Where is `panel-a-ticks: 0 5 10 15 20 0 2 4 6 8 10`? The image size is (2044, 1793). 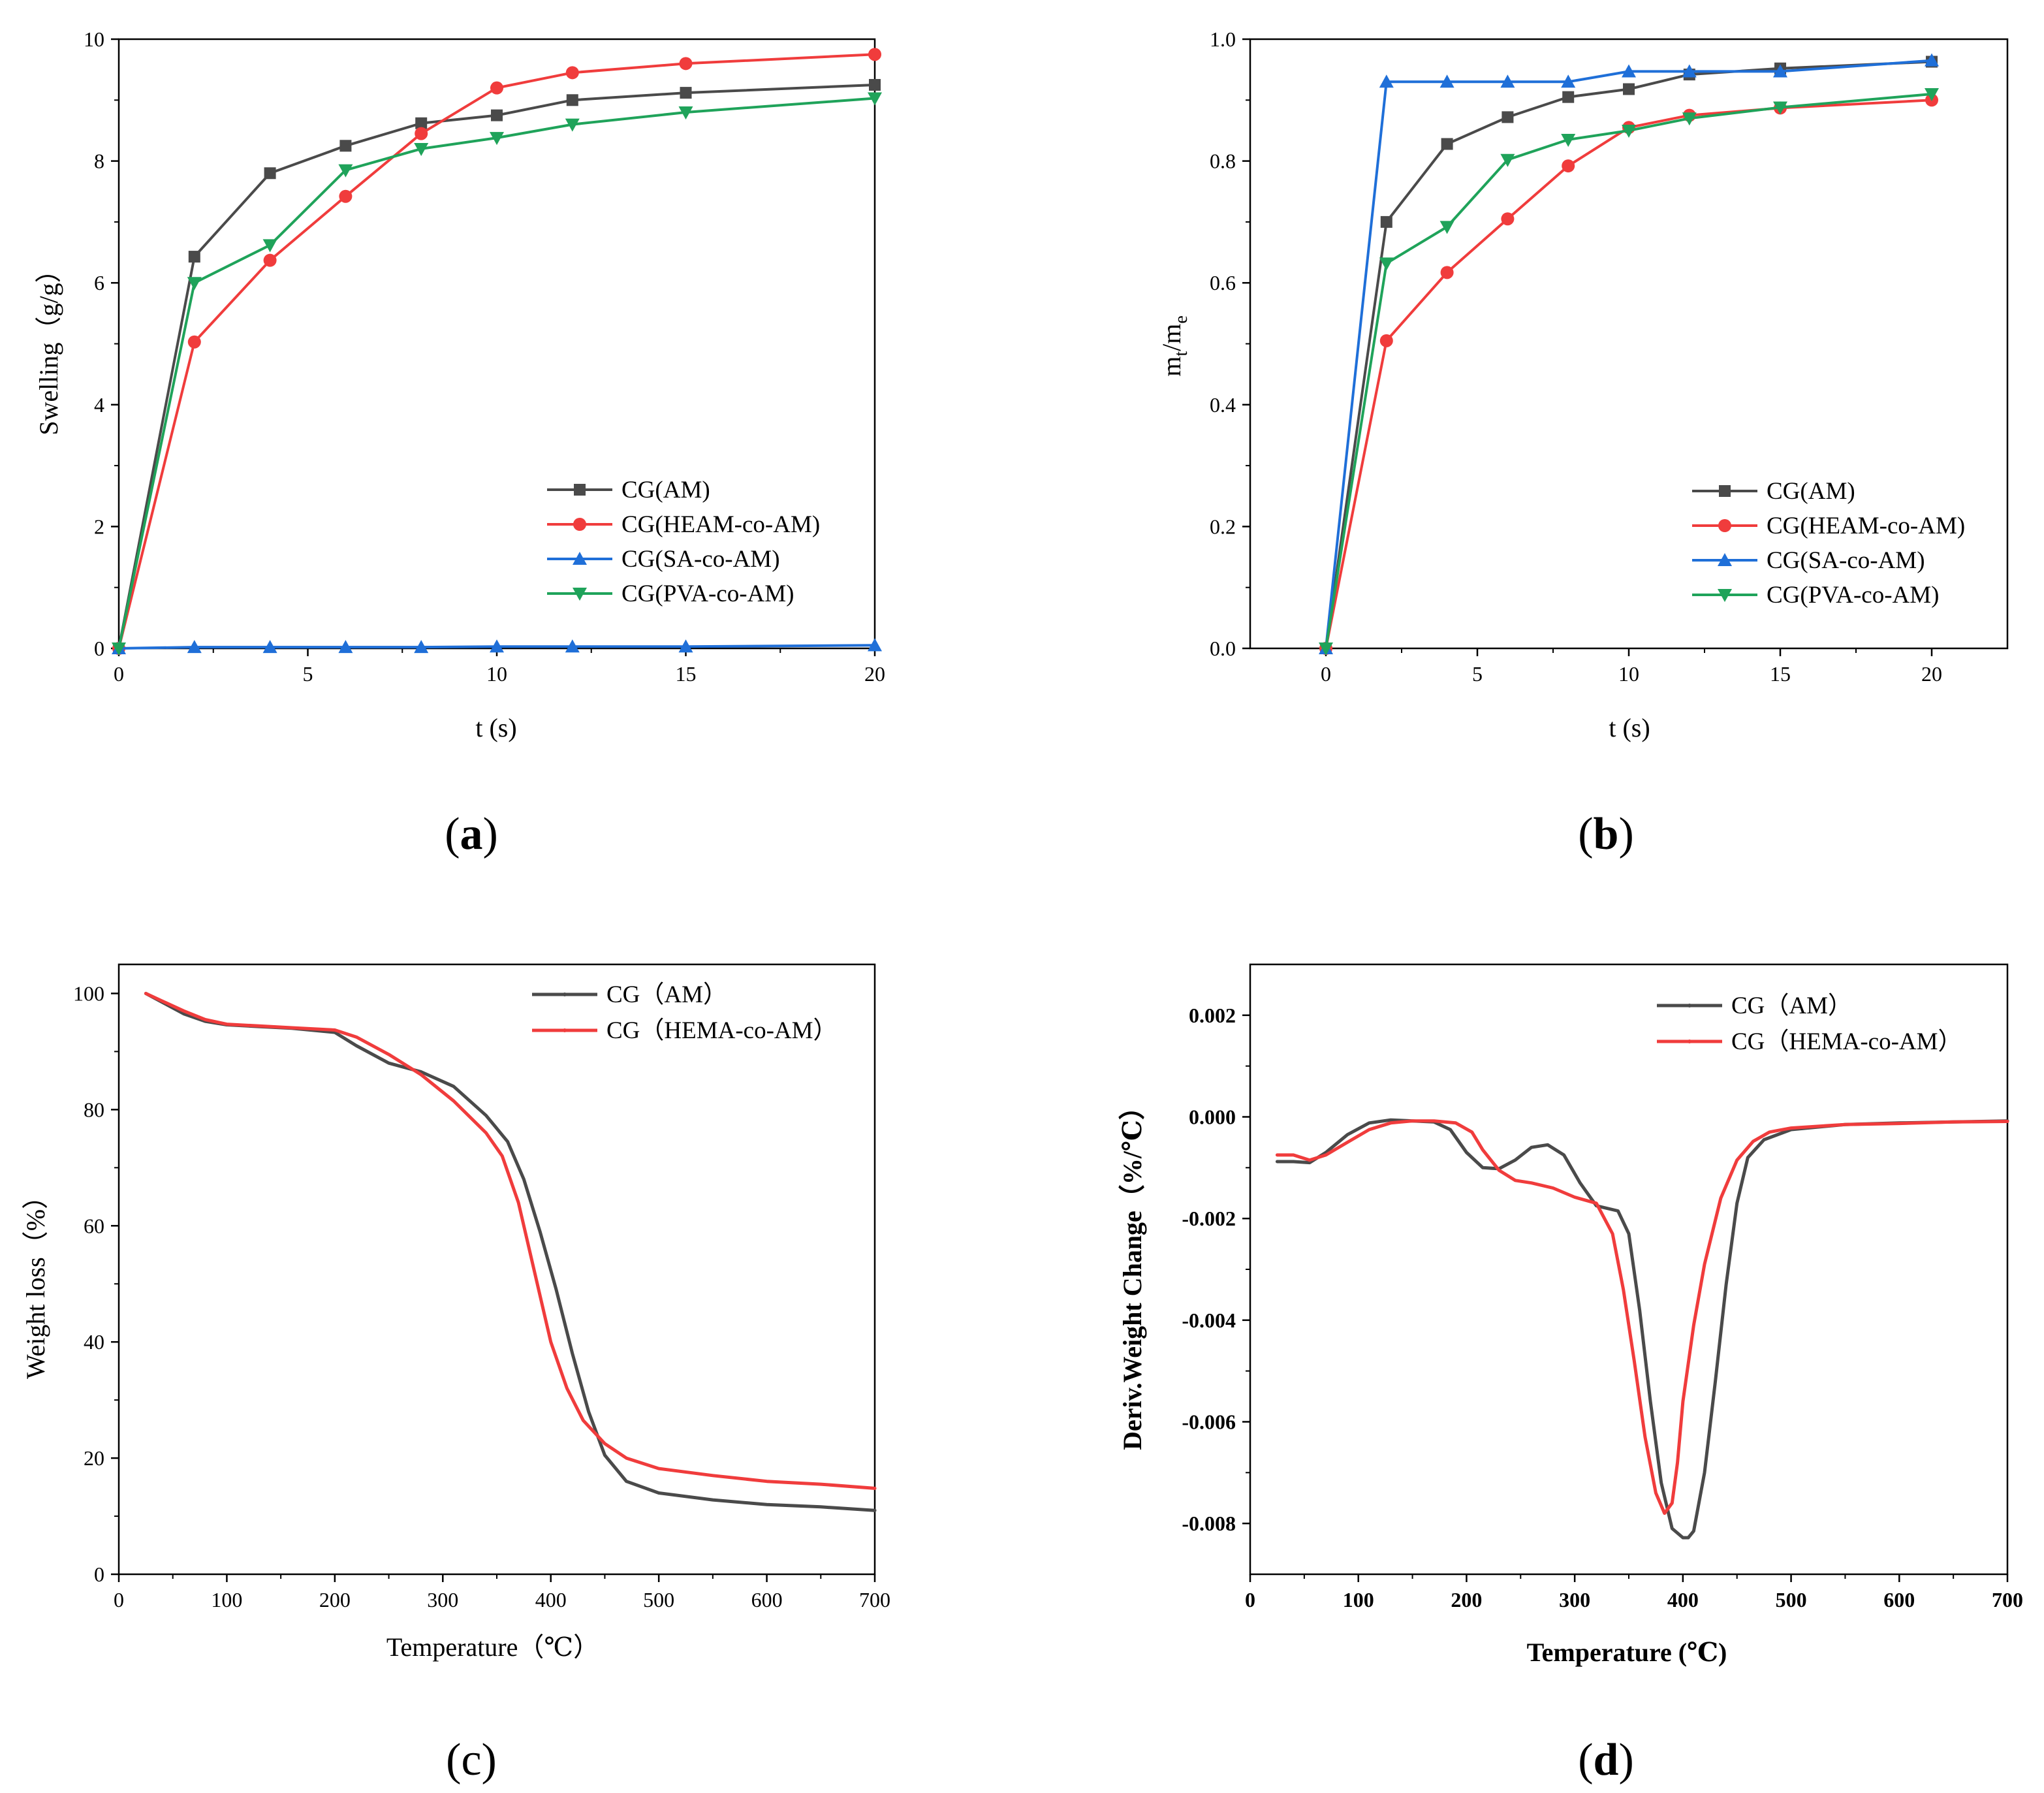 panel-a-ticks: 0 5 10 15 20 0 2 4 6 8 10 is located at coordinates (484, 357).